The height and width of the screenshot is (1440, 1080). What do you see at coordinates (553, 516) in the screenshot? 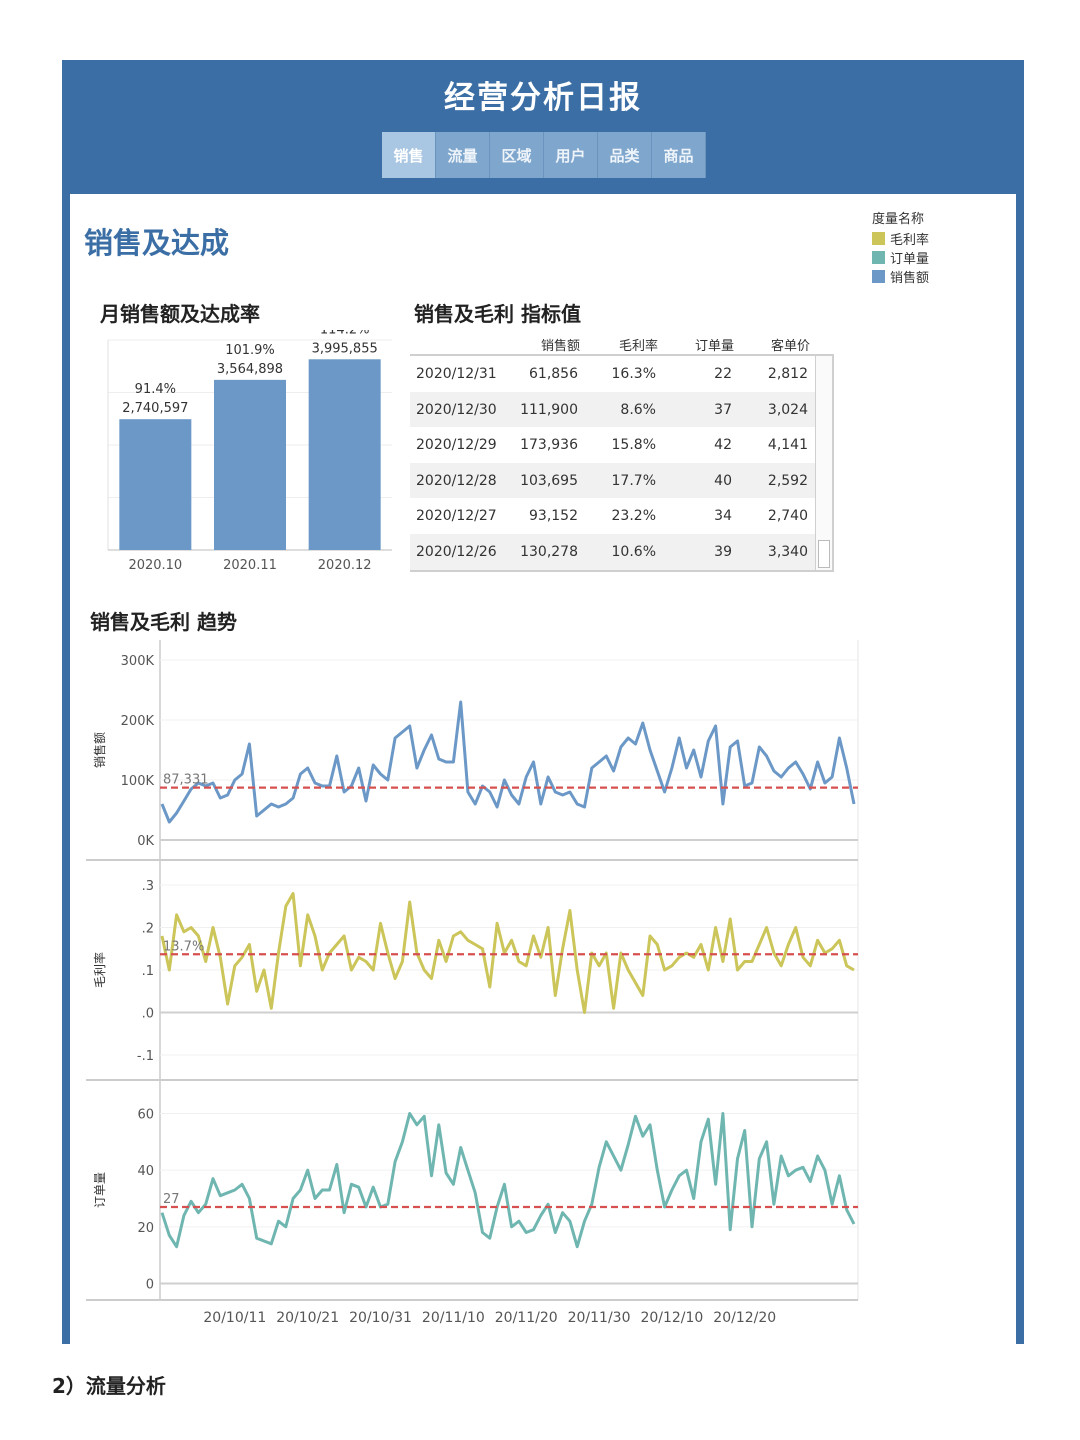
I see `cell-sales: 93,152` at bounding box center [553, 516].